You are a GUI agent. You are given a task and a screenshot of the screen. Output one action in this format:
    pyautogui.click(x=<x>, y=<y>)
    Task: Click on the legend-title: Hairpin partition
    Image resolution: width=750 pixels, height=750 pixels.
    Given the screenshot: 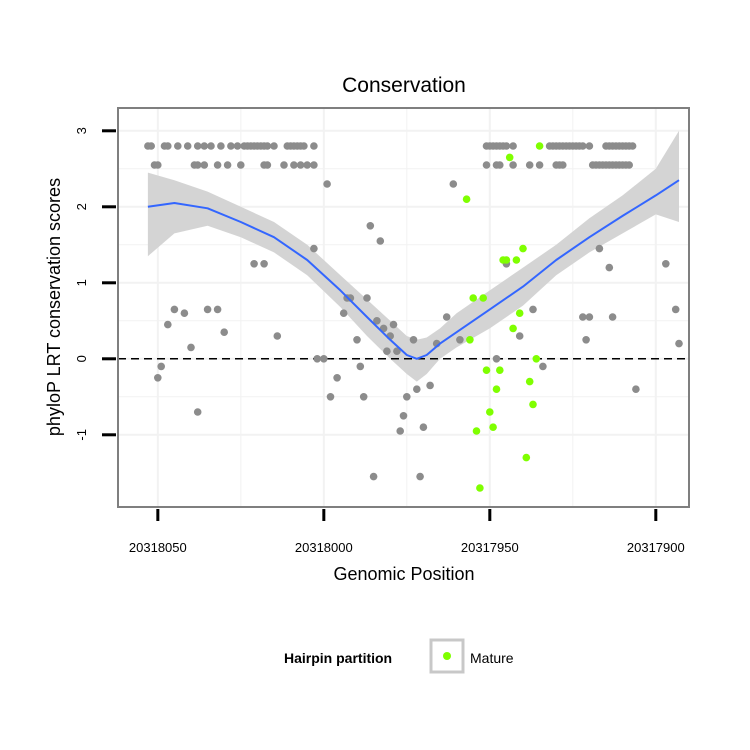 What is the action you would take?
    pyautogui.click(x=338, y=658)
    